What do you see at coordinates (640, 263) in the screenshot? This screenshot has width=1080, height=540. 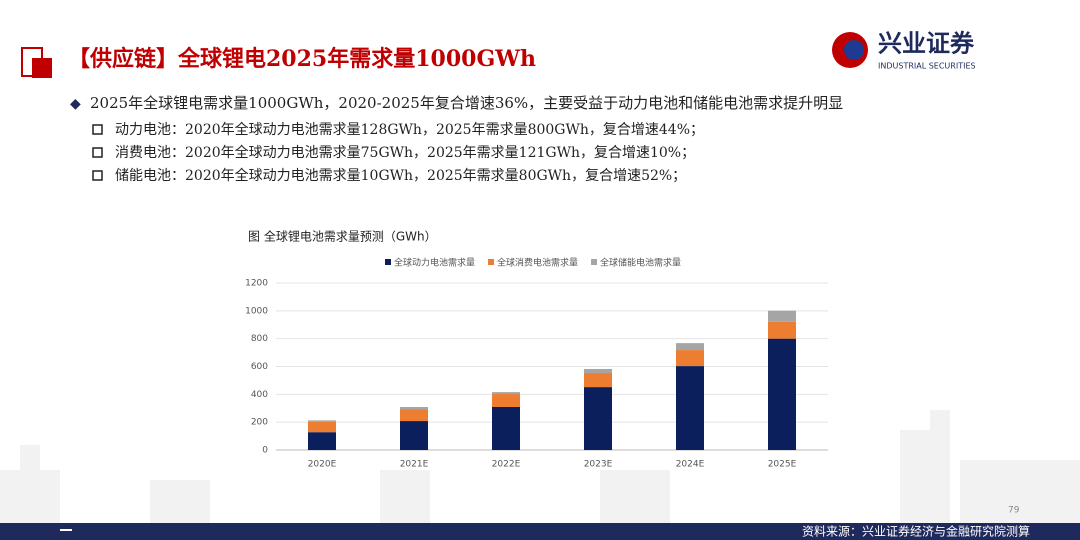 I see `legend-label: 全球储能电池需求量` at bounding box center [640, 263].